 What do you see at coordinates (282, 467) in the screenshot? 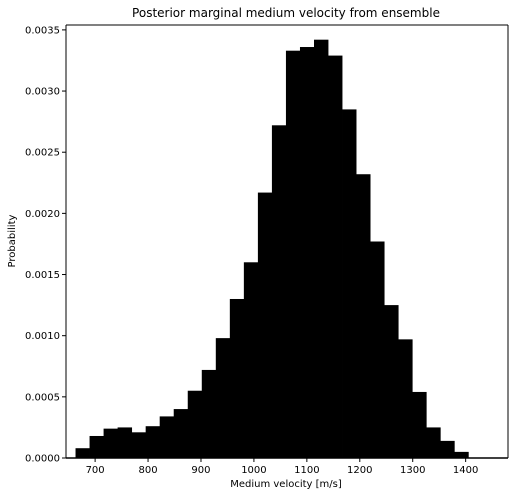
I see `x-axis-ticks: 700 800 900 1000 1100 1200 1300 1400` at bounding box center [282, 467].